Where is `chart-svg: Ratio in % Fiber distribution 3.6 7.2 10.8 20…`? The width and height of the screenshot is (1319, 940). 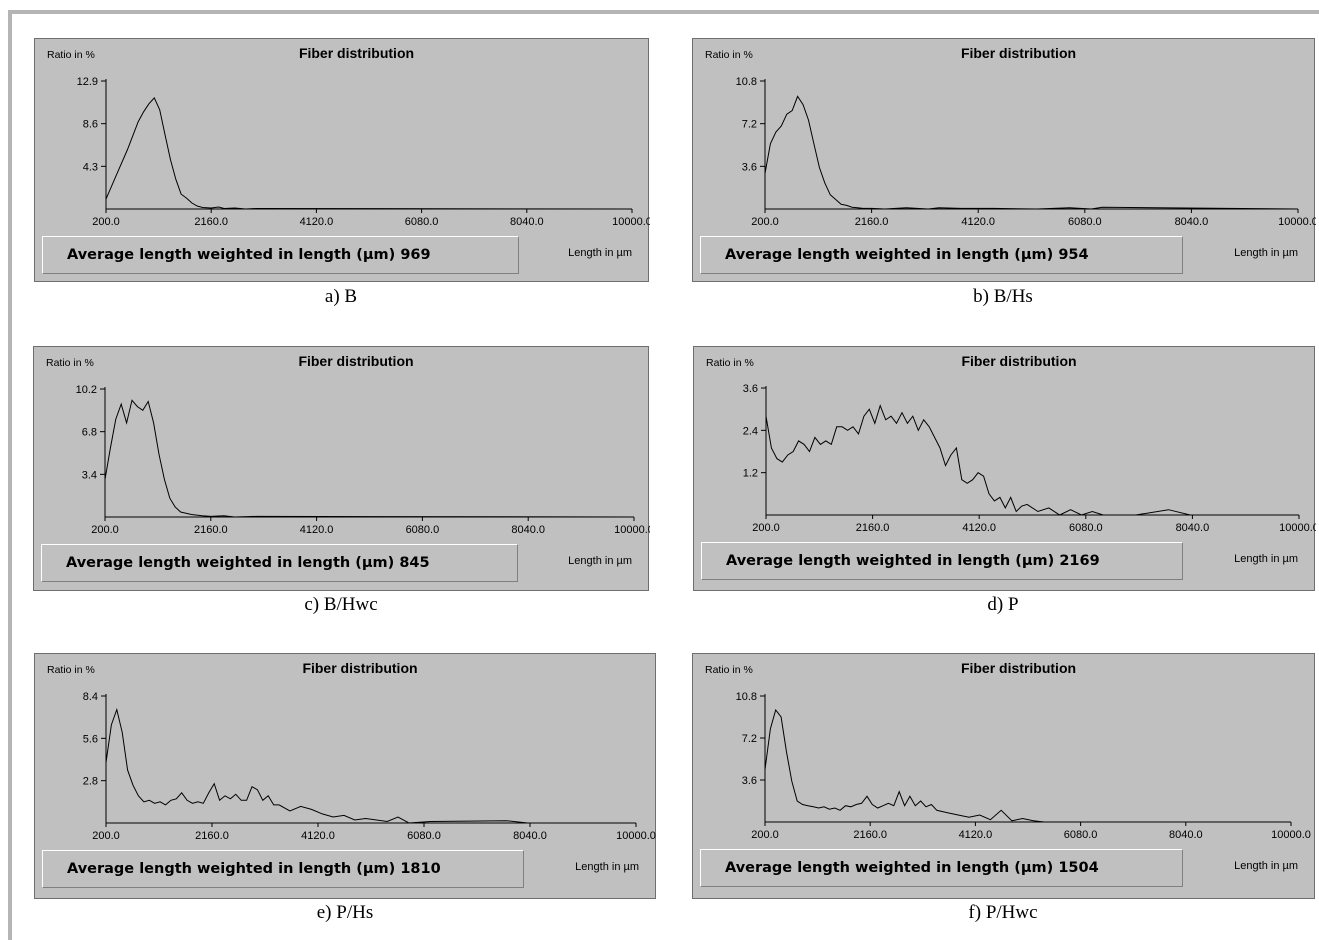 chart-svg: Ratio in % Fiber distribution 3.6 7.2 10.8 20… is located at coordinates (1010, 136).